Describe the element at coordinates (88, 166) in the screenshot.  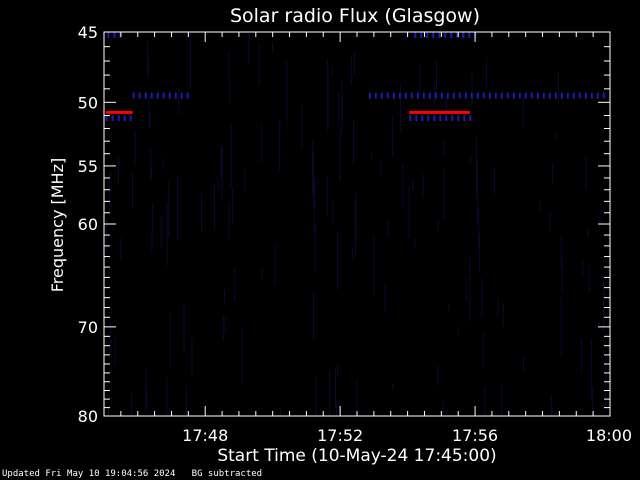
I see `y-tick-label: 55` at that location.